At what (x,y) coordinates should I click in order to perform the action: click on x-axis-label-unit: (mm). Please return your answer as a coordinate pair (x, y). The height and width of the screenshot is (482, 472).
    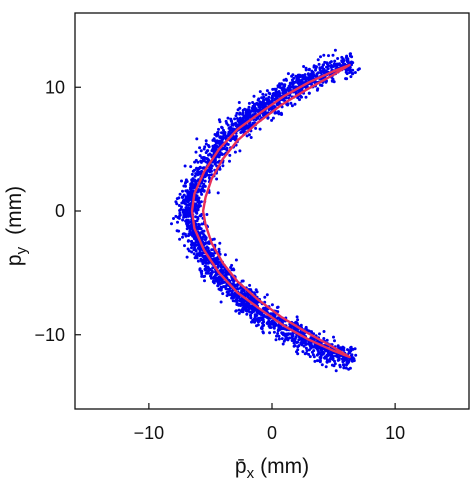
    Looking at the image, I should click on (284, 466).